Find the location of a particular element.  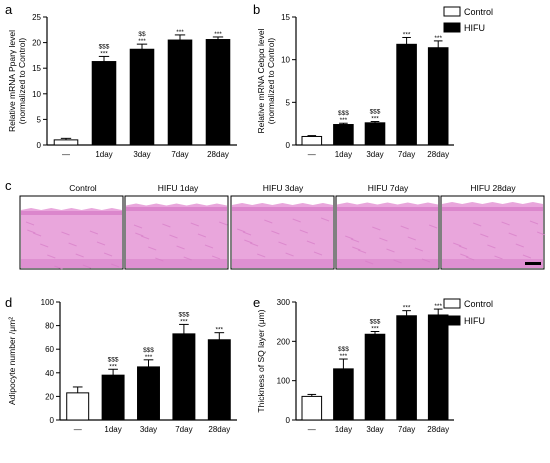

y-tick-label: 25 is located at coordinates (36, 17).